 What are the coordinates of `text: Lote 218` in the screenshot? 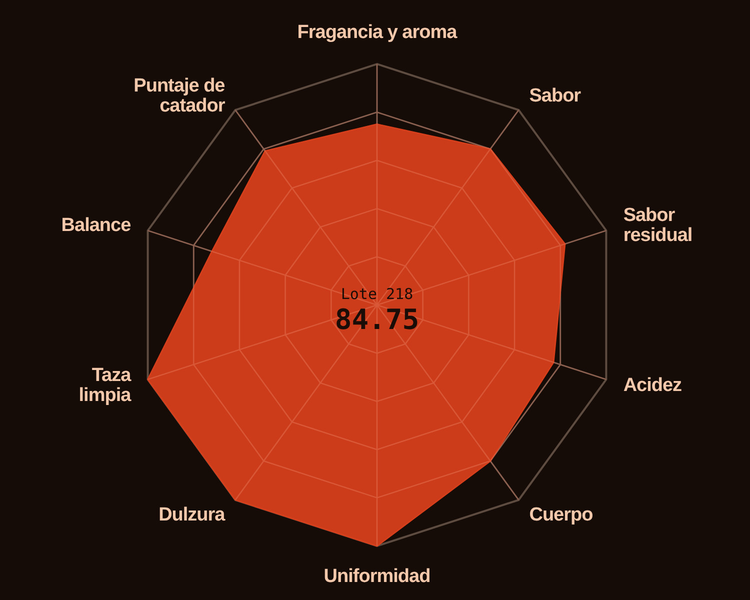 It's located at (377, 294).